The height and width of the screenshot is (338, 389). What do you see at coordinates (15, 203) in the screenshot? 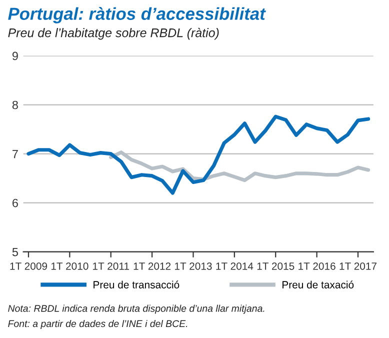
I see `y-tick-label: 6` at bounding box center [15, 203].